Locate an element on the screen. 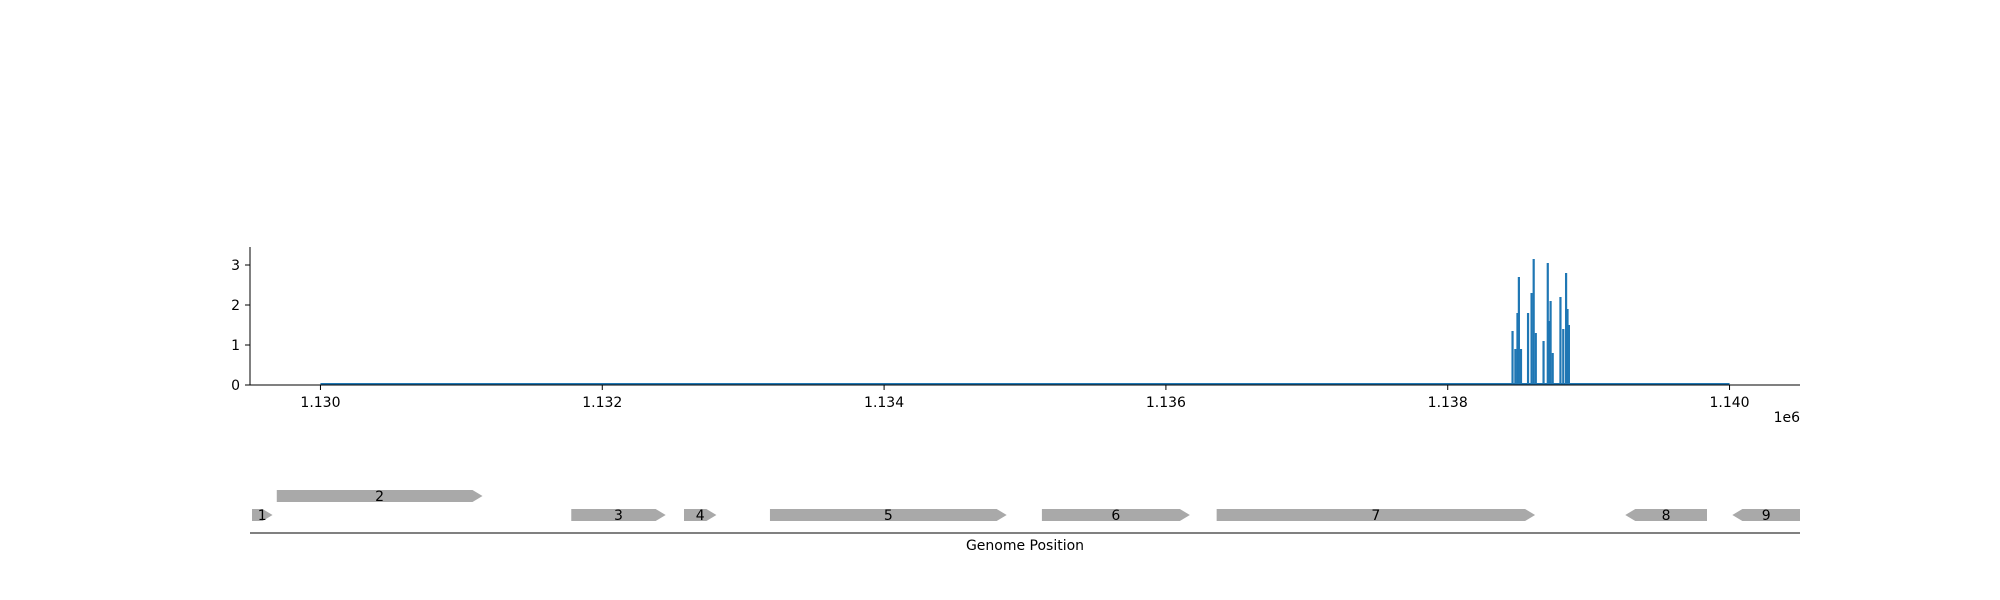 This screenshot has height=600, width=2000. gene-track-xlabel: Genome Position is located at coordinates (1025, 546).